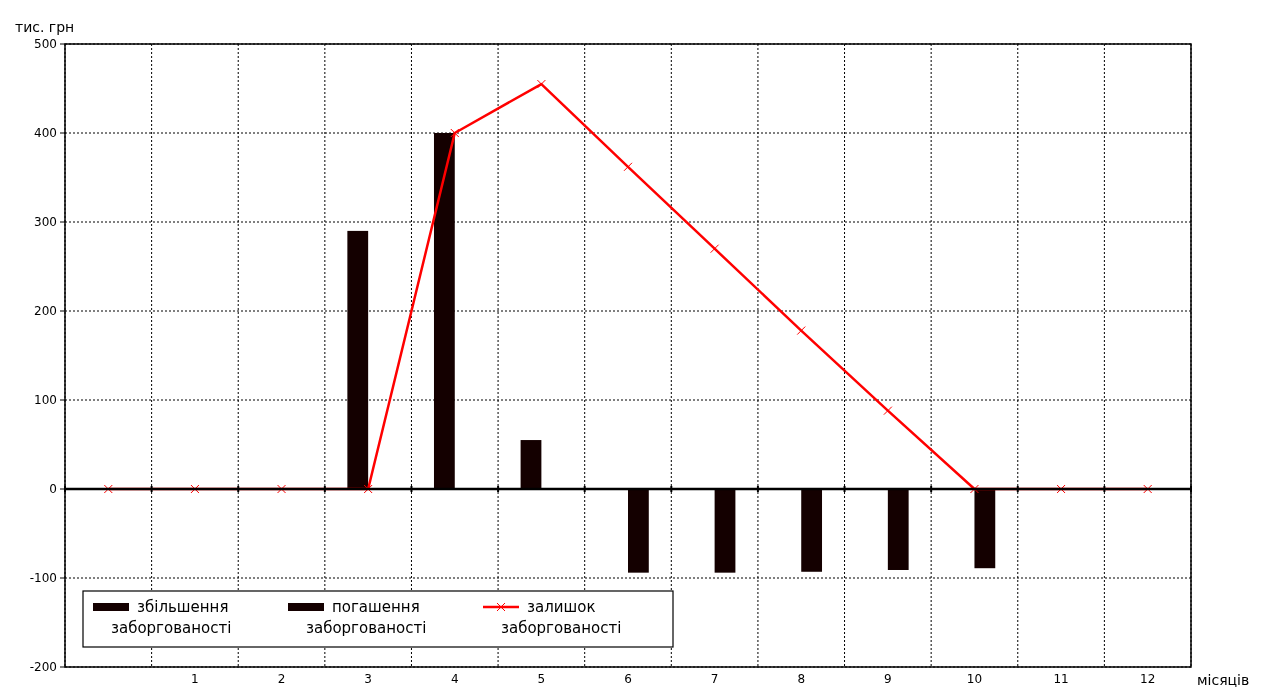 The width and height of the screenshot is (1263, 693). Describe the element at coordinates (281, 679) in the screenshot. I see `x-tick-label: 2` at that location.